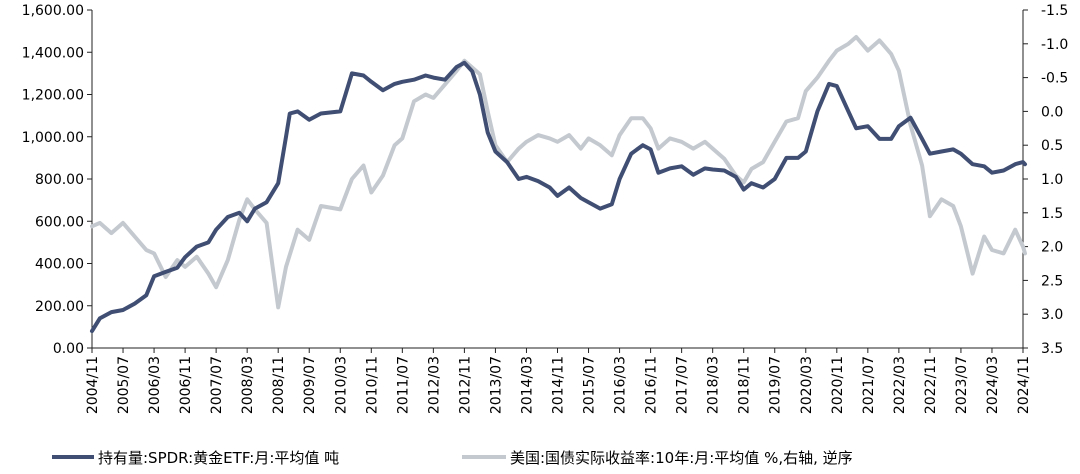 Image resolution: width=1080 pixels, height=474 pixels. What do you see at coordinates (186, 385) in the screenshot?
I see `x-tick-label: 2006/11` at bounding box center [186, 385].